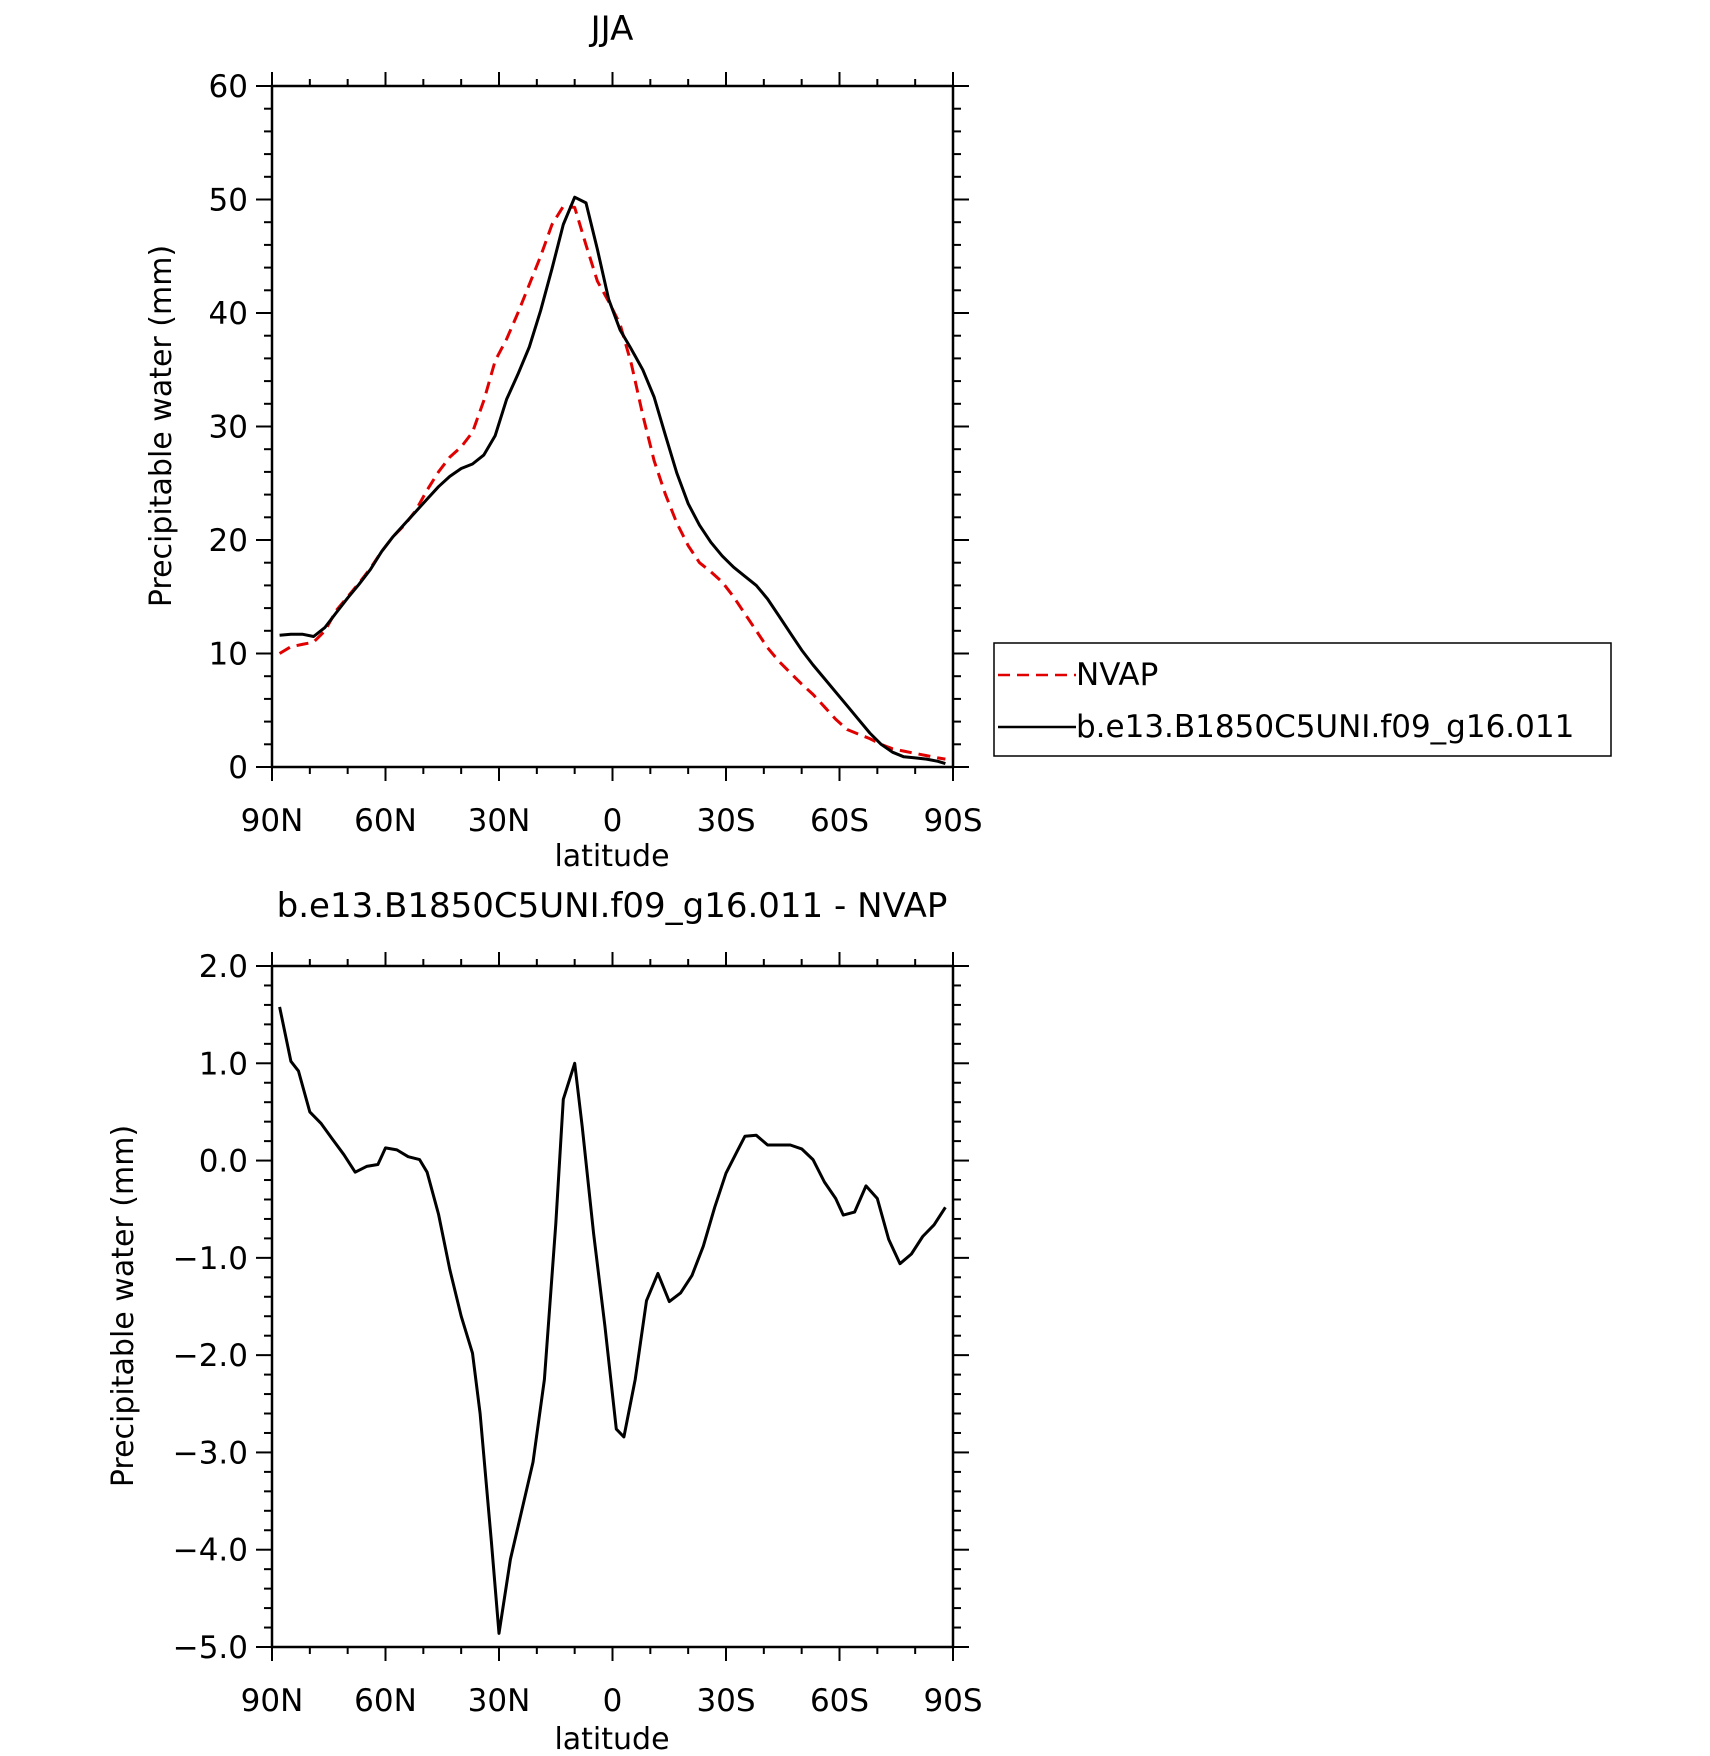 The image size is (1710, 1756). What do you see at coordinates (272, 1701) in the screenshot?
I see `bottom-x-tick-label: 90N` at bounding box center [272, 1701].